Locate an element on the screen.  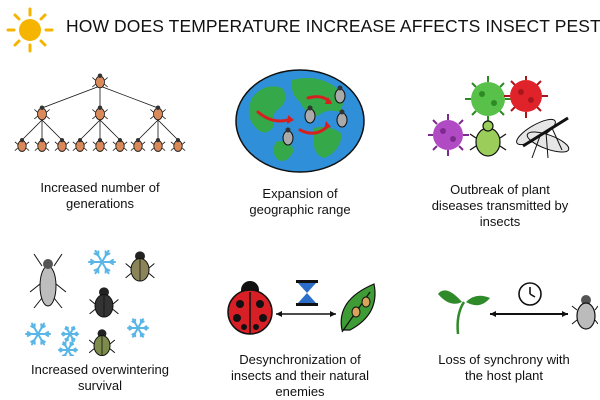
caption-line: survival is located at coordinates (100, 385).